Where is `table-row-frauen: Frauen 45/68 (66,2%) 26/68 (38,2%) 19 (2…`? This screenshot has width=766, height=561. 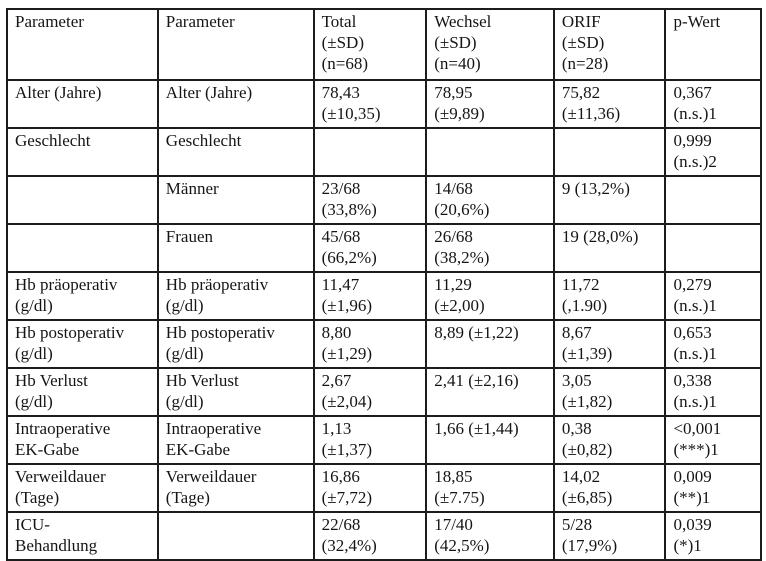 table-row-frauen: Frauen 45/68 (66,2%) 26/68 (38,2%) 19 (2… is located at coordinates (384, 248).